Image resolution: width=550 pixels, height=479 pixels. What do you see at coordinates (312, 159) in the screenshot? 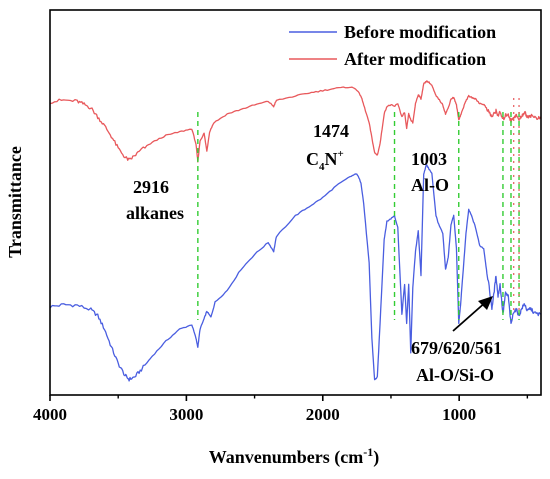
I see `annotation-1474-c: C` at bounding box center [312, 159].